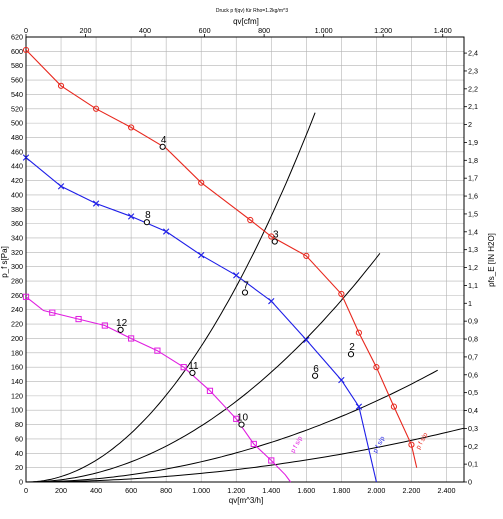 Image resolution: width=503 pixels, height=519 pixels. Describe the element at coordinates (17, 65) in the screenshot. I see `y-tick-label: 580` at that location.